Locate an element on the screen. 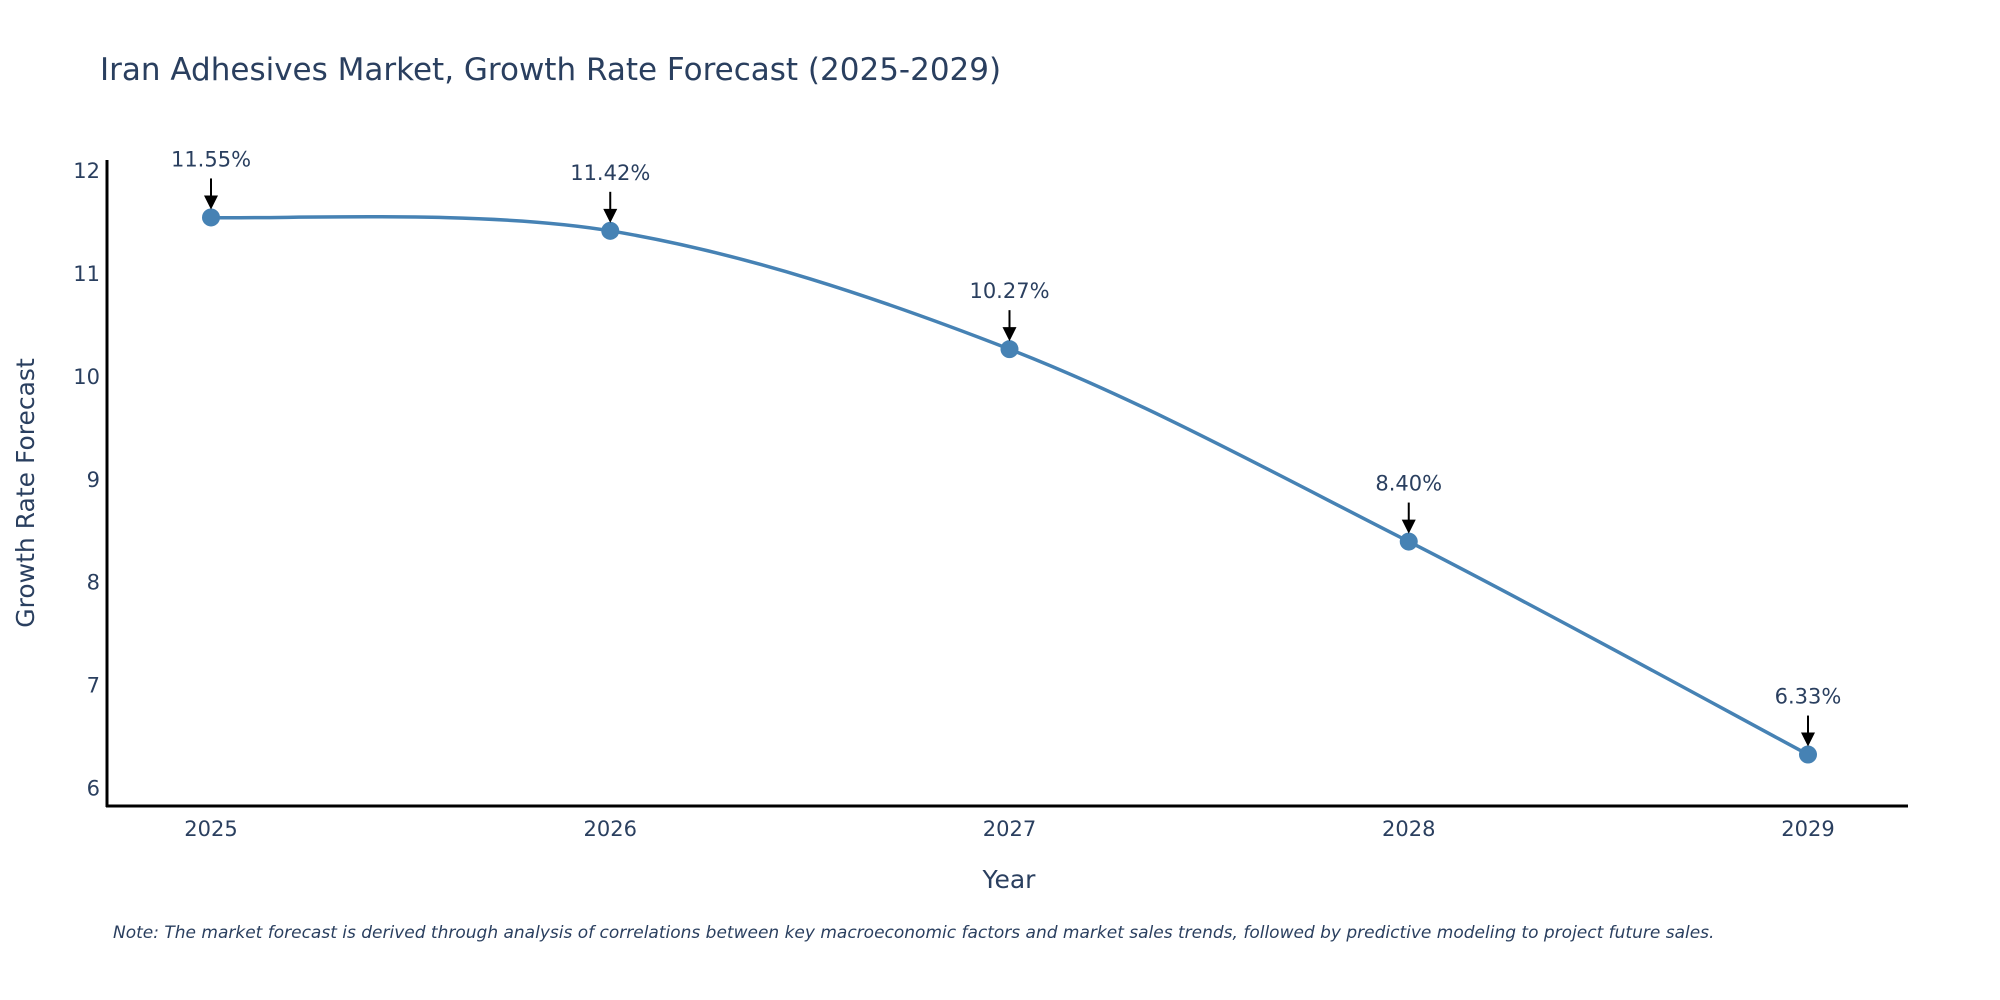 The width and height of the screenshot is (2000, 1000). y-tick-label: 9 is located at coordinates (93, 480).